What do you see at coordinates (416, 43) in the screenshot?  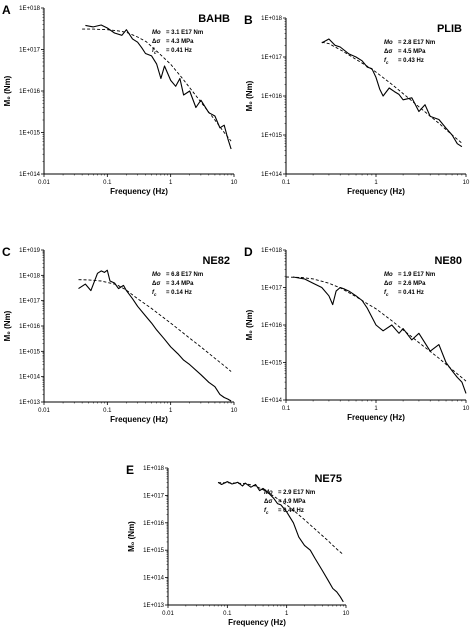 I see `m0-value: = 2.8 E17 Nm` at bounding box center [416, 43].